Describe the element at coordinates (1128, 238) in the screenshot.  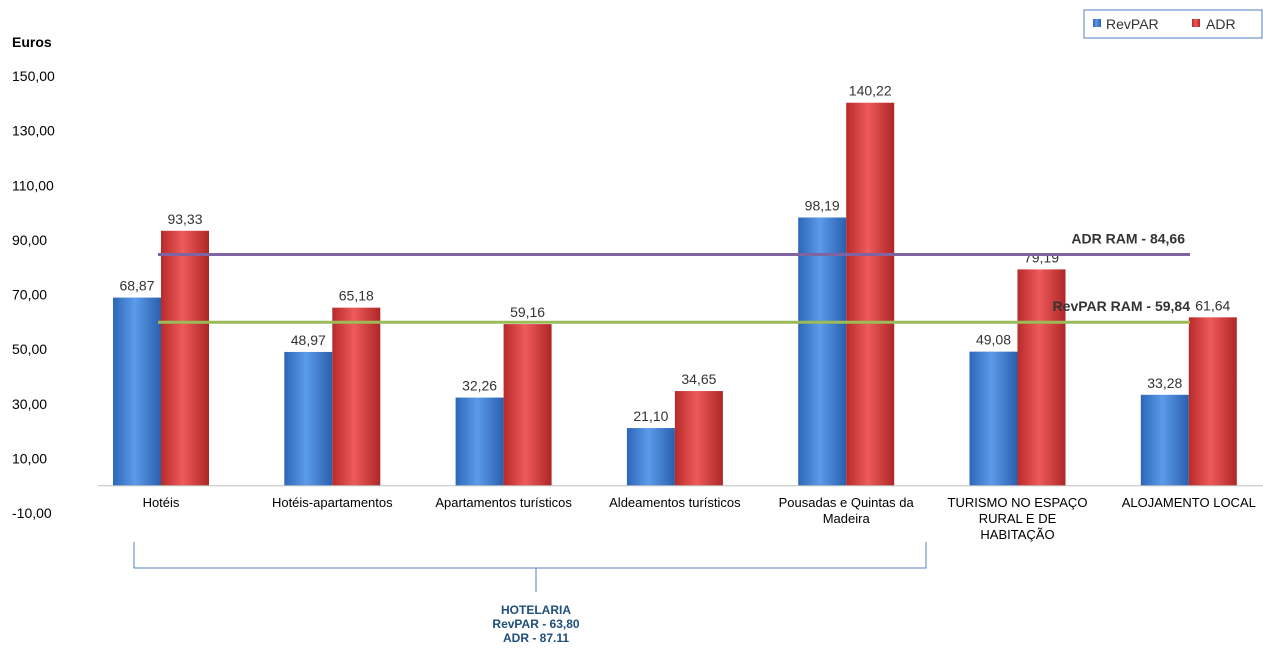
I see `reference-label-adr: ADR RAM - 84,66` at that location.